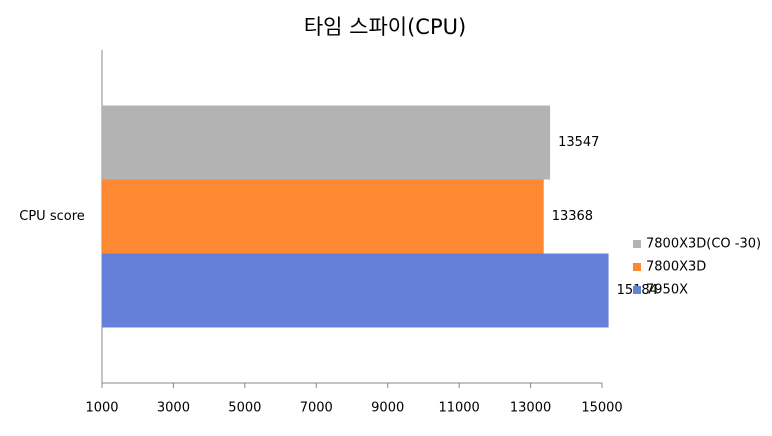 The width and height of the screenshot is (772, 436). Describe the element at coordinates (572, 216) in the screenshot. I see `data-label: 13368` at that location.